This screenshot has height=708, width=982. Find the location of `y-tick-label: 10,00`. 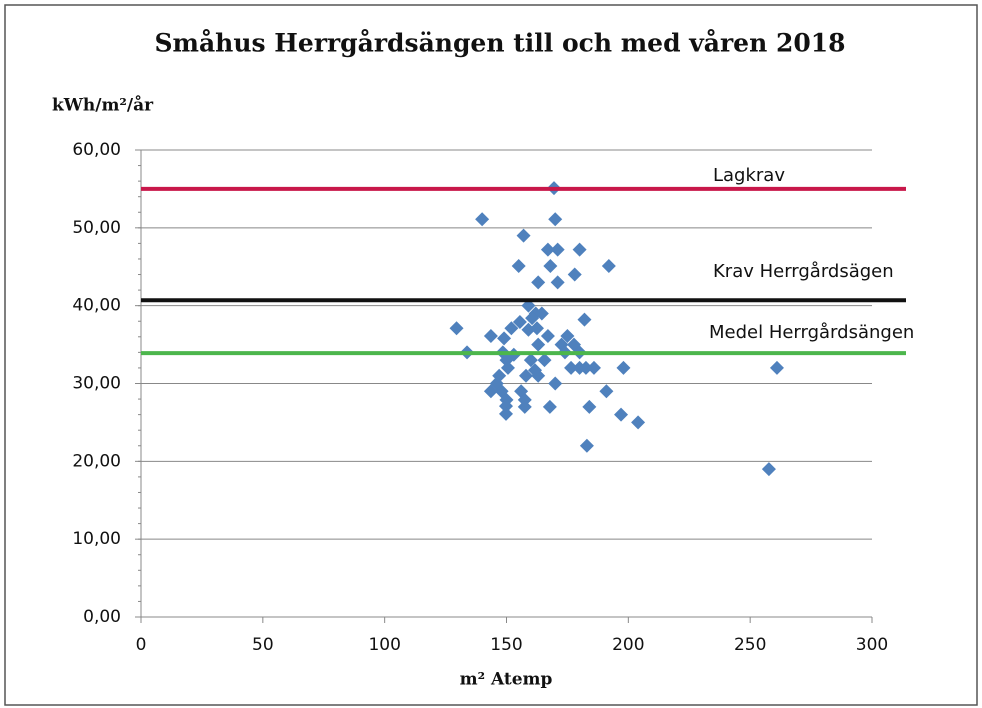

y-tick-label: 10,00 is located at coordinates (96, 539).